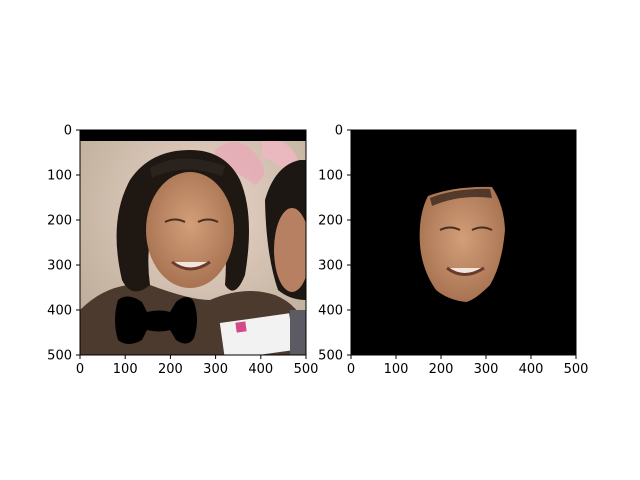 Image resolution: width=640 pixels, height=480 pixels. What do you see at coordinates (330, 311) in the screenshot?
I see `right-y-tick-label: 400` at bounding box center [330, 311].